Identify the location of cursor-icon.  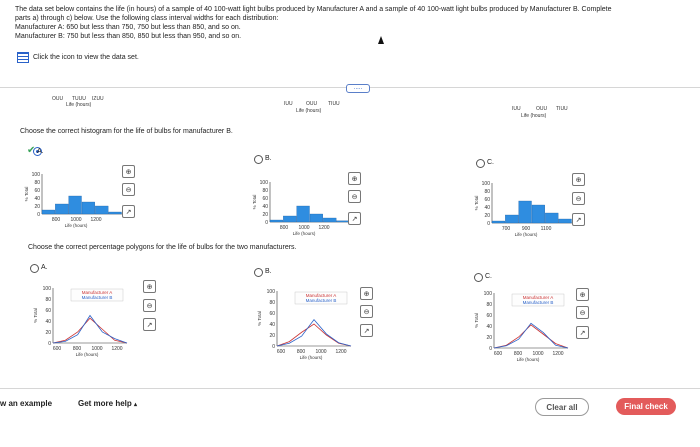
(381, 40).